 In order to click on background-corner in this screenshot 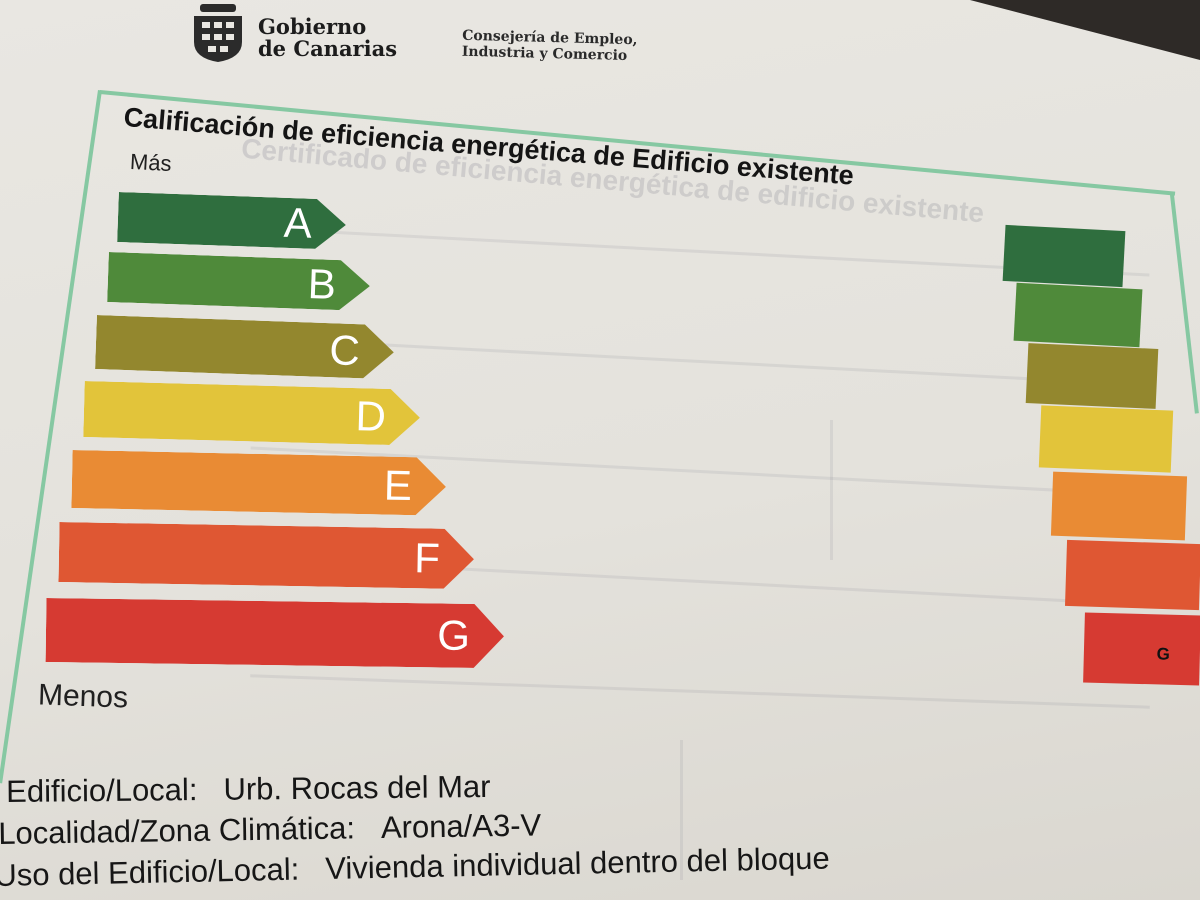, I will do `click(1085, 30)`.